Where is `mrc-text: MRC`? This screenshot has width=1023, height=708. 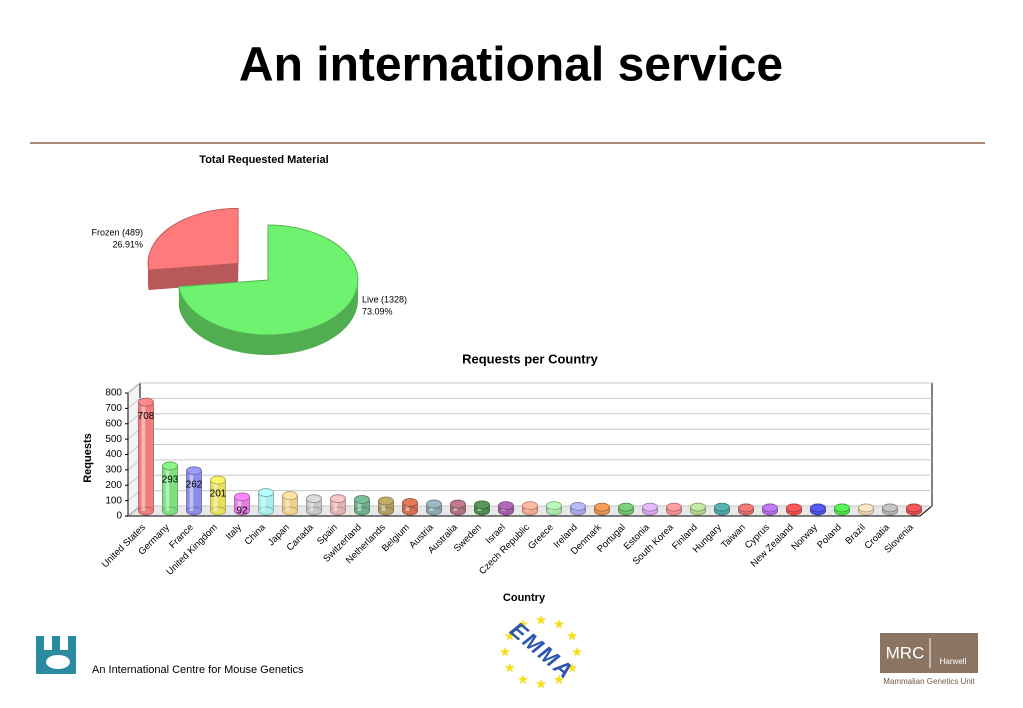 mrc-text: MRC is located at coordinates (905, 652).